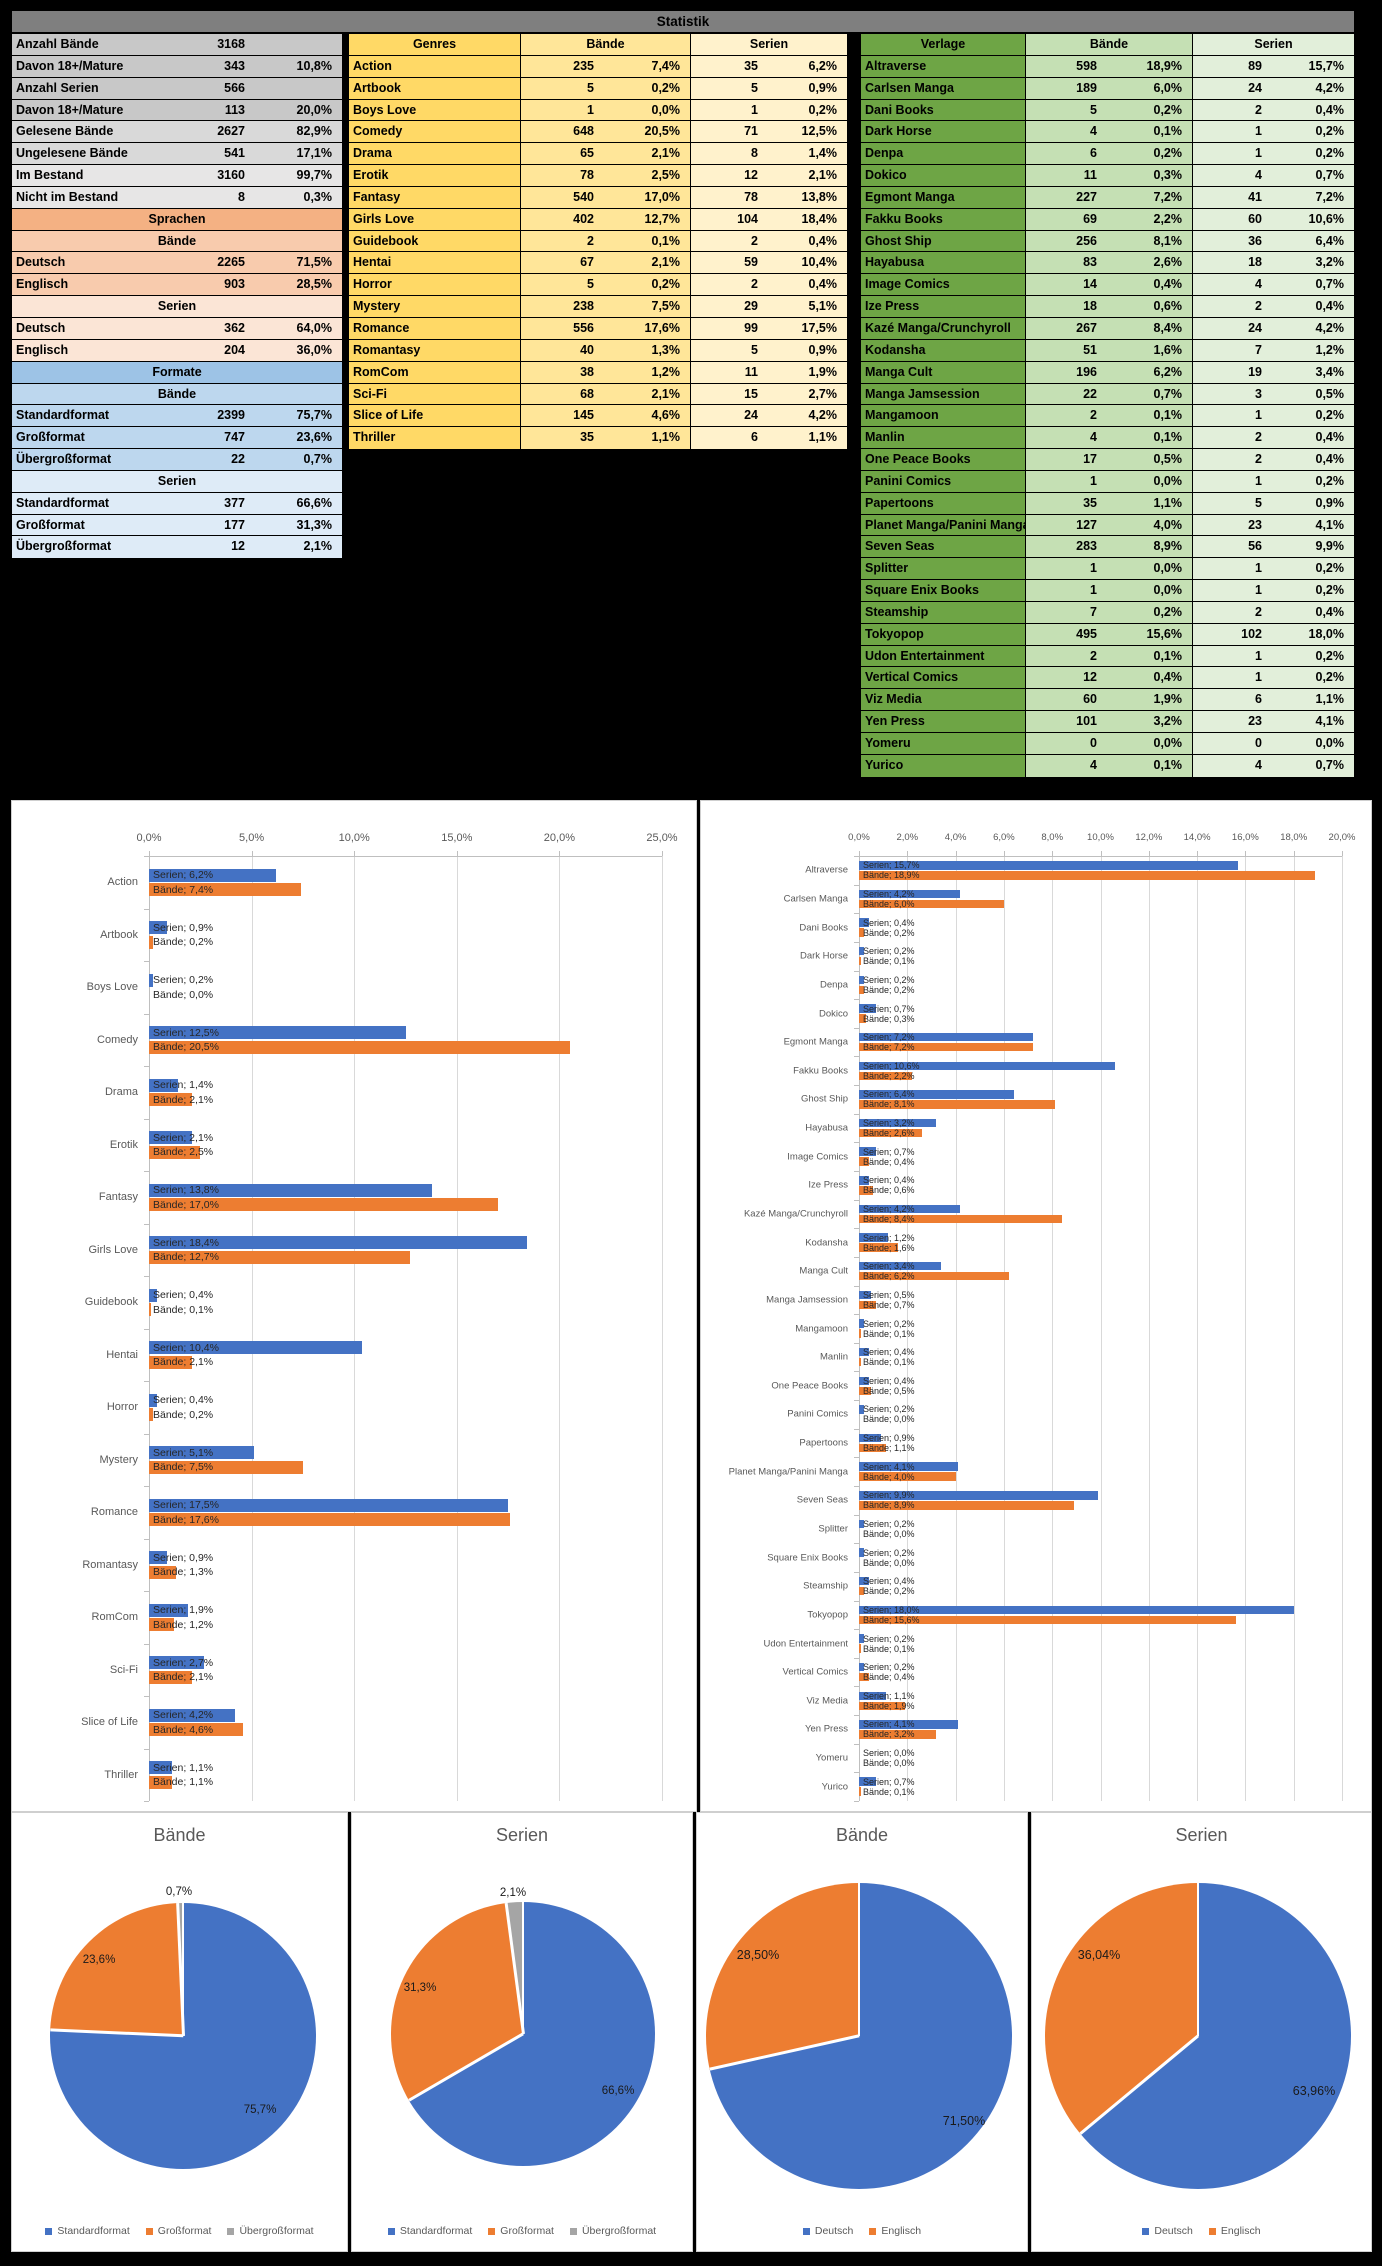 This screenshot has width=1382, height=2266. Describe the element at coordinates (827, 2231) in the screenshot. I see `legend-item: Deutsch` at that location.